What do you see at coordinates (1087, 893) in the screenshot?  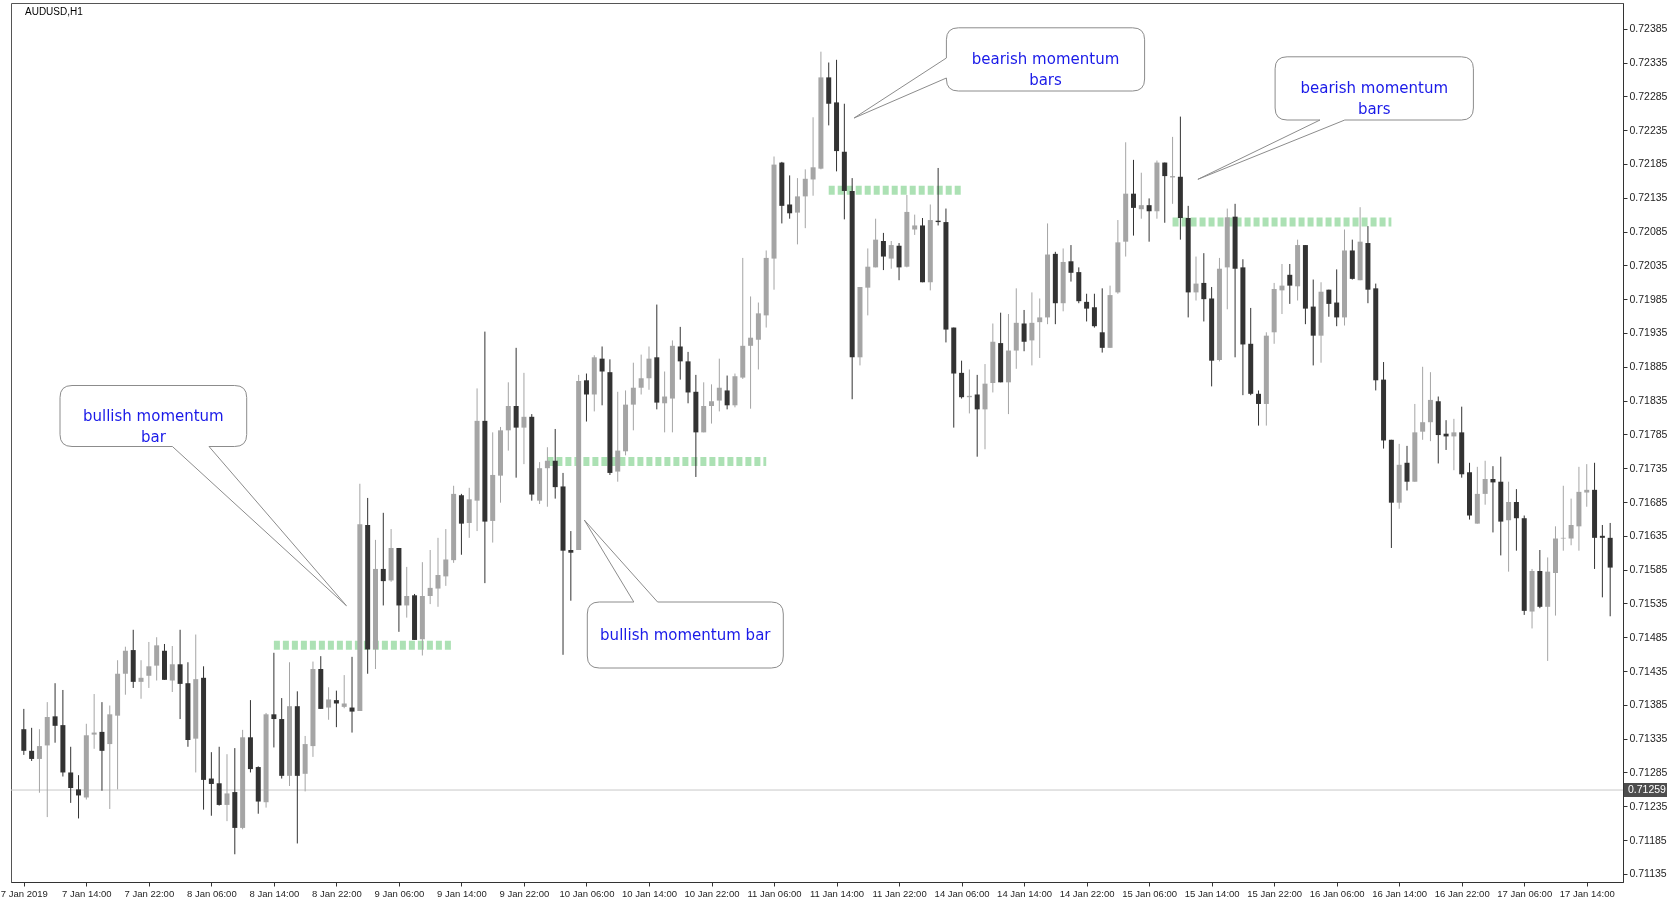 I see `x-tick-label: 14 Jan 22:00` at bounding box center [1087, 893].